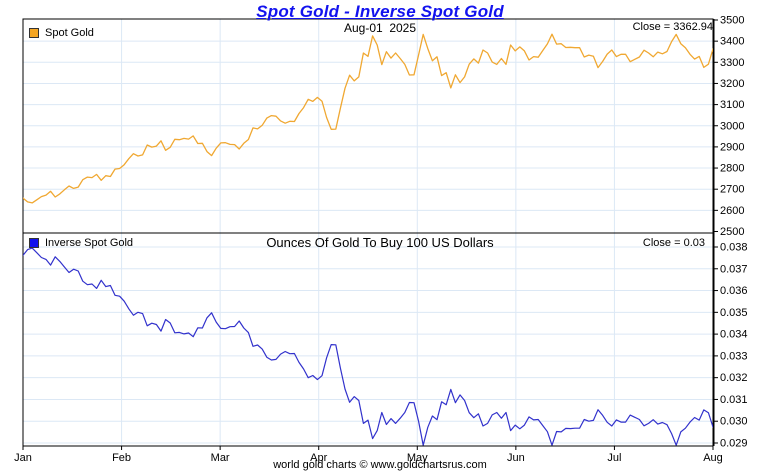 The image size is (760, 475). What do you see at coordinates (734, 269) in the screenshot?
I see `y-axis-tick-label: 0.037` at bounding box center [734, 269].